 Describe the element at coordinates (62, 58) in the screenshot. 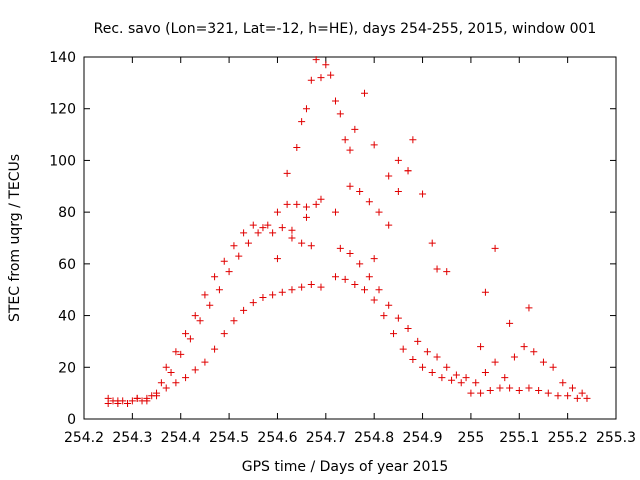

I see `y-tick-label: 140` at that location.